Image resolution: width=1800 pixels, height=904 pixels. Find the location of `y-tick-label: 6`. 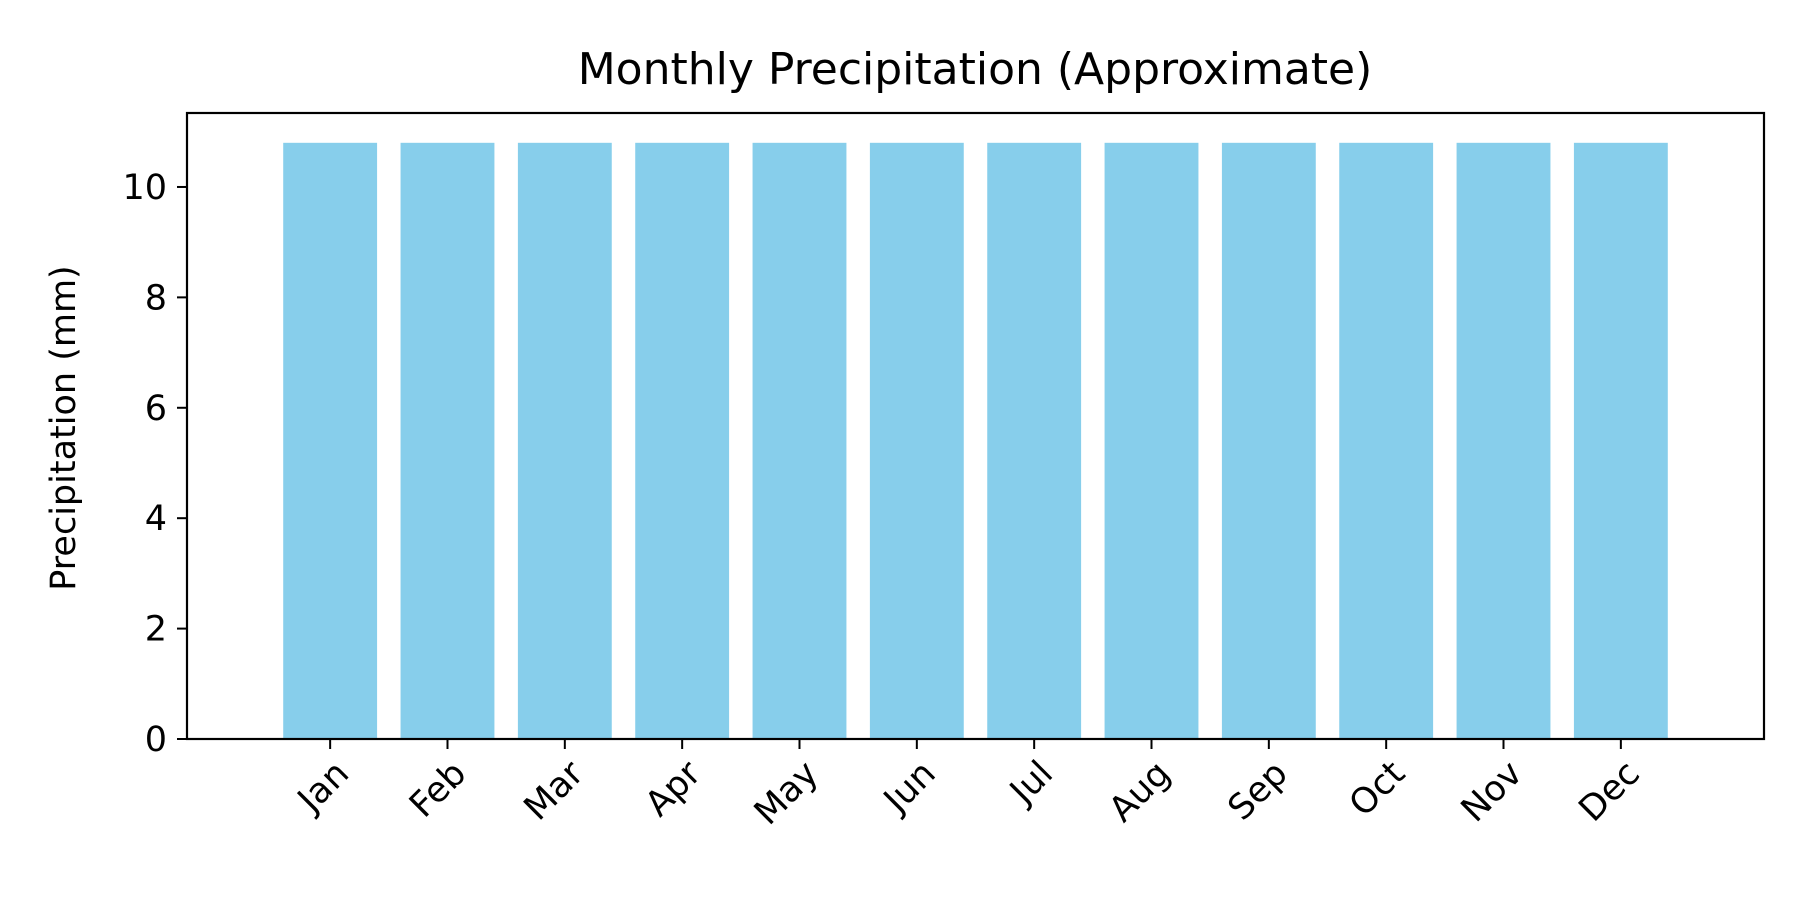

y-tick-label: 6 is located at coordinates (156, 409).